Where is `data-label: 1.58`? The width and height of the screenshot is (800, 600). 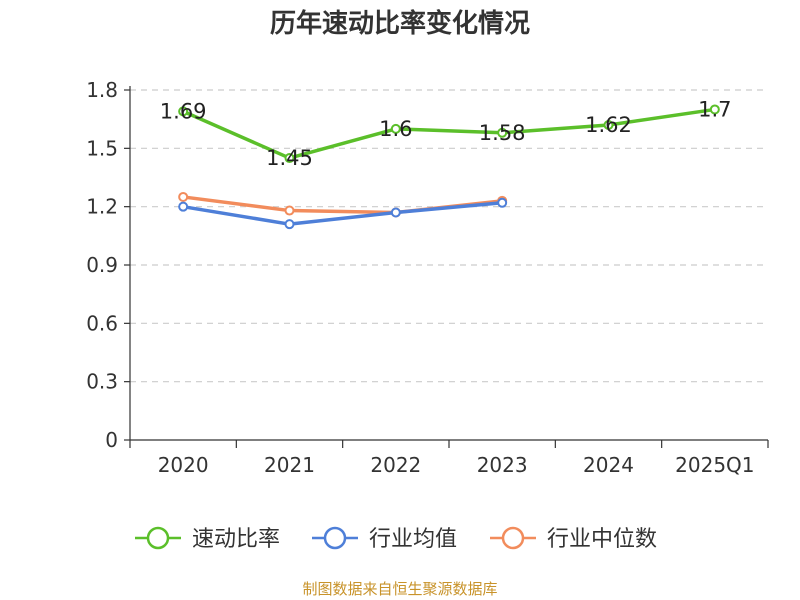 data-label: 1.58 is located at coordinates (502, 133).